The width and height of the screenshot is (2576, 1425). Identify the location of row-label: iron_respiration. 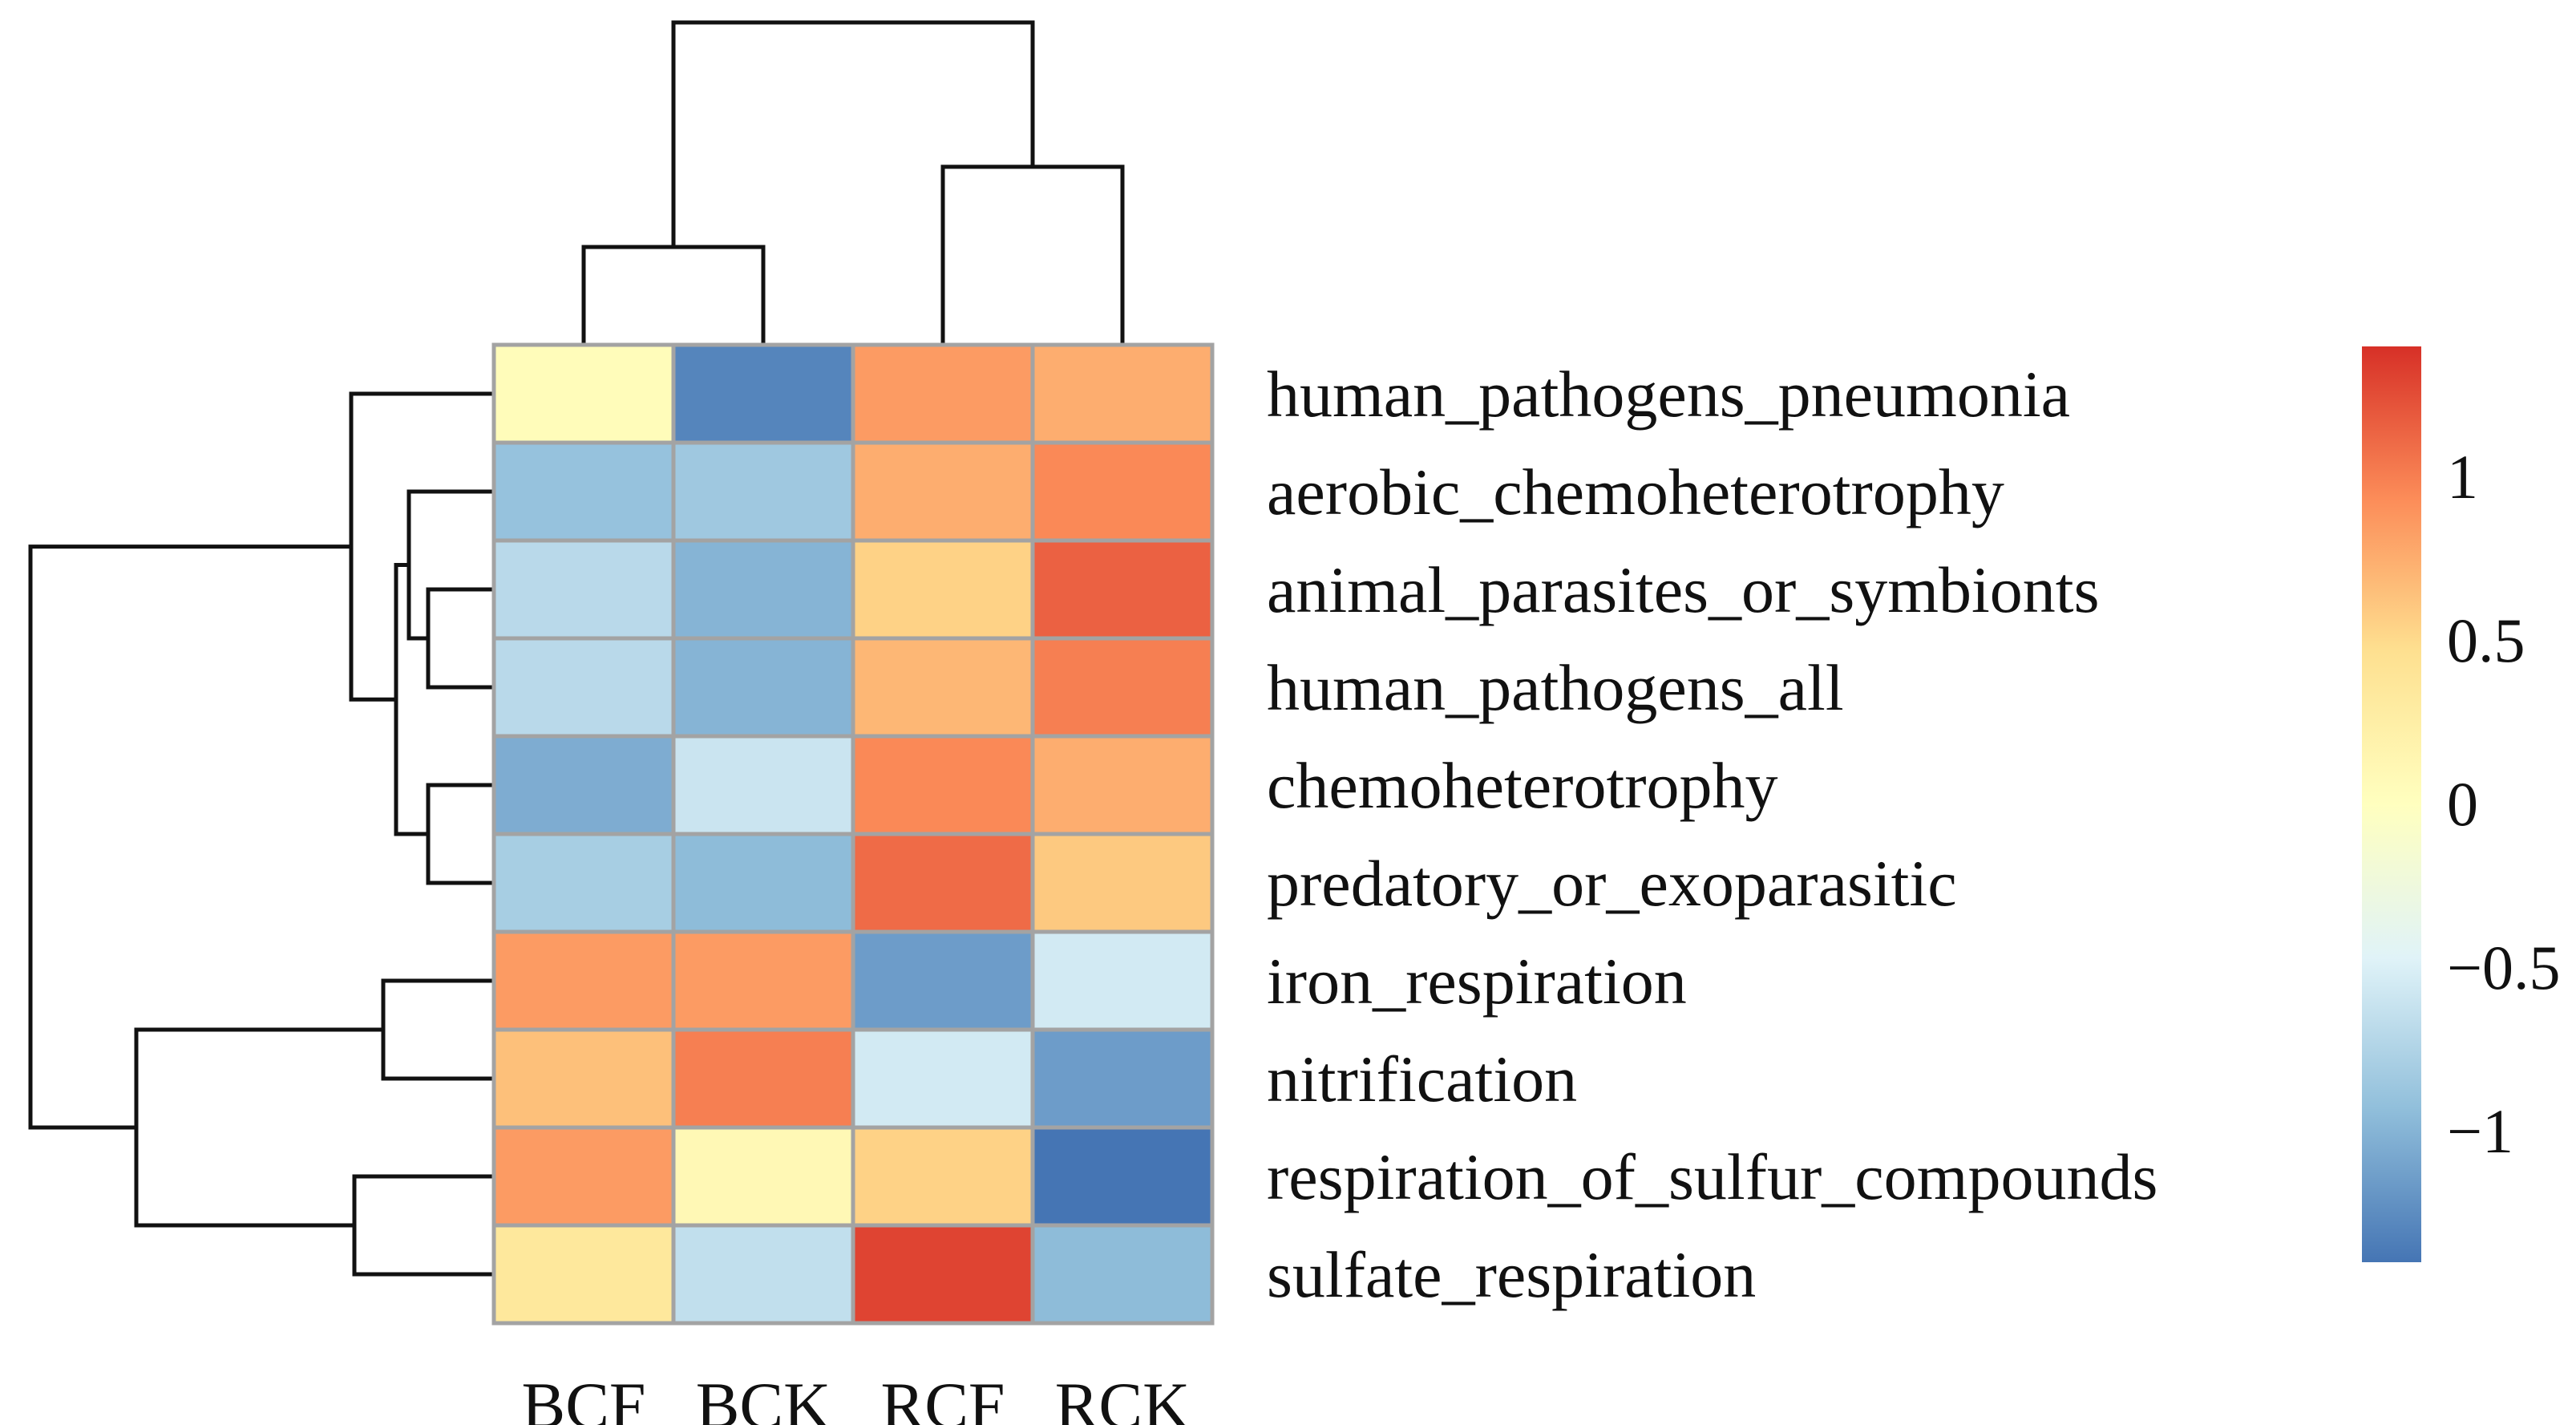
(1477, 981).